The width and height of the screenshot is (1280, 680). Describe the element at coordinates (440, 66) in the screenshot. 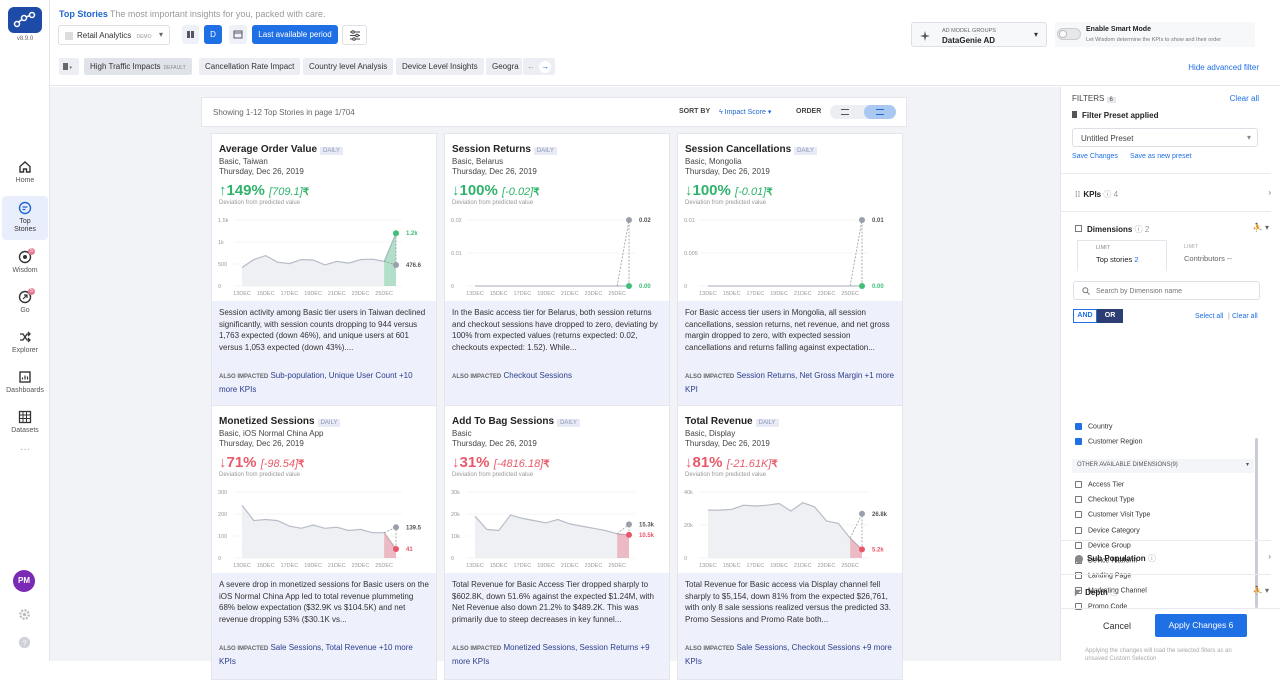

I see `preset-tab-device: Device Level Insights` at that location.